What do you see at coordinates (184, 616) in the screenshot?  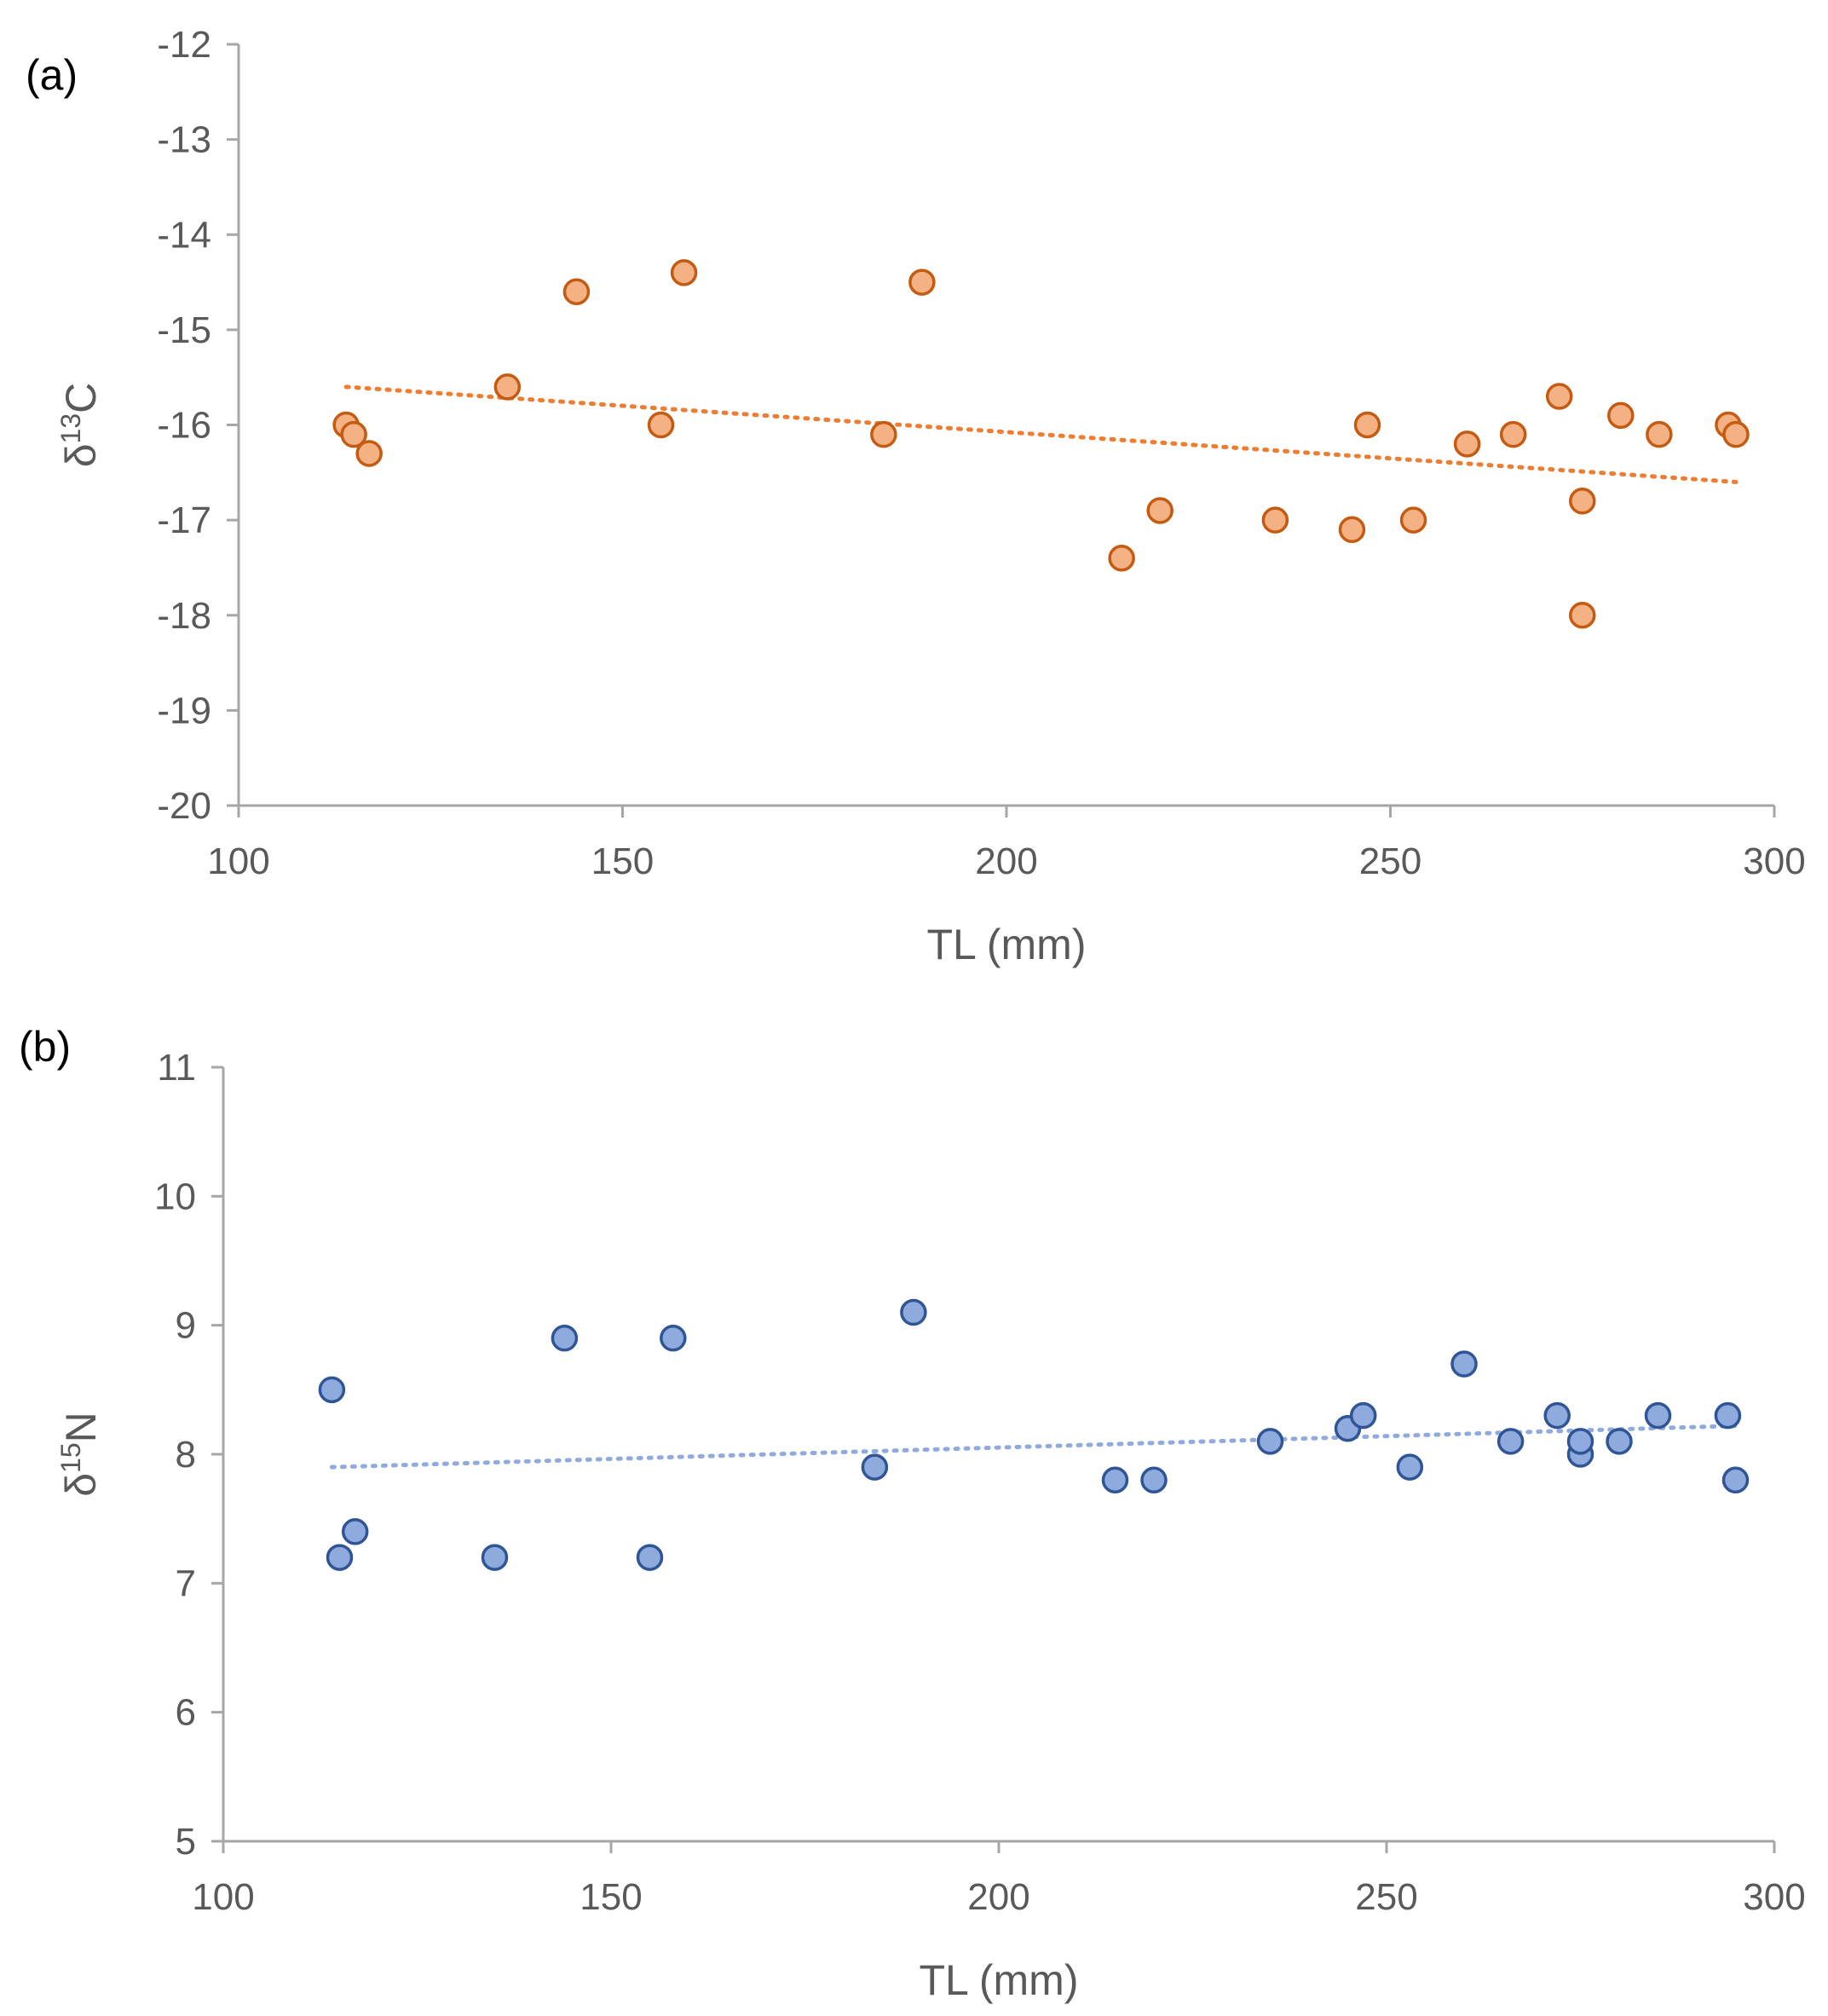 I see `y-tick-label: -18` at bounding box center [184, 616].